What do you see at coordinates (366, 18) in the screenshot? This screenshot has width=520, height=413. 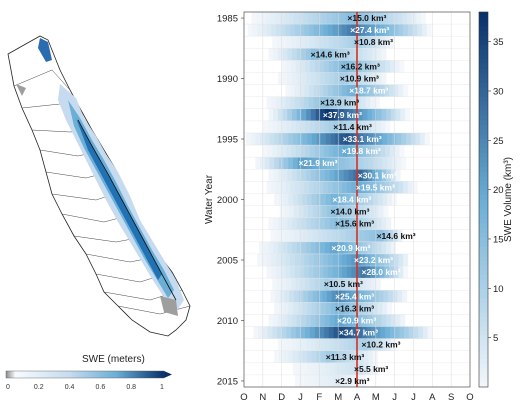 I see `peak-value-label: ×15.0 km³` at bounding box center [366, 18].